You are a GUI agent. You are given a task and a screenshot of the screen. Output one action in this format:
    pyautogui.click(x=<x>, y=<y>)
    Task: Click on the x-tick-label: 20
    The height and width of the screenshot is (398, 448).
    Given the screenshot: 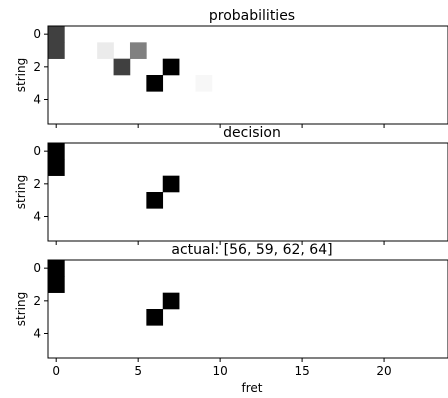 What is the action you would take?
    pyautogui.click(x=383, y=371)
    